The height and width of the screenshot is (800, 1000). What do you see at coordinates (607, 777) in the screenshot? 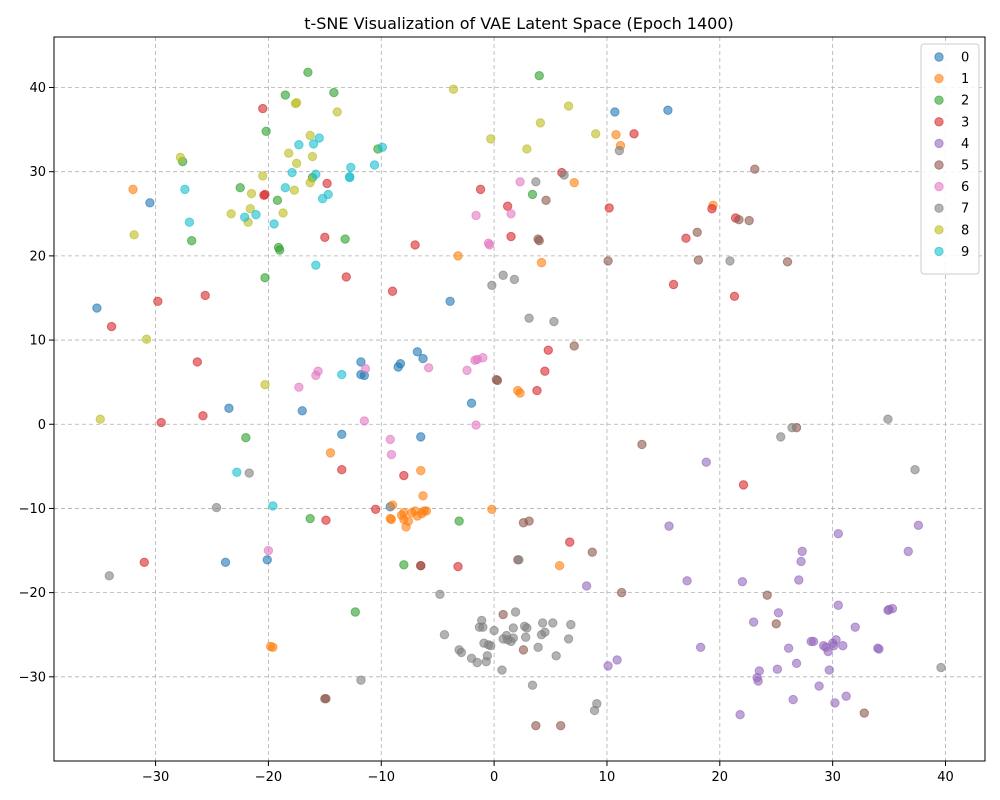
I see `x-tick-label: 10` at bounding box center [607, 777].